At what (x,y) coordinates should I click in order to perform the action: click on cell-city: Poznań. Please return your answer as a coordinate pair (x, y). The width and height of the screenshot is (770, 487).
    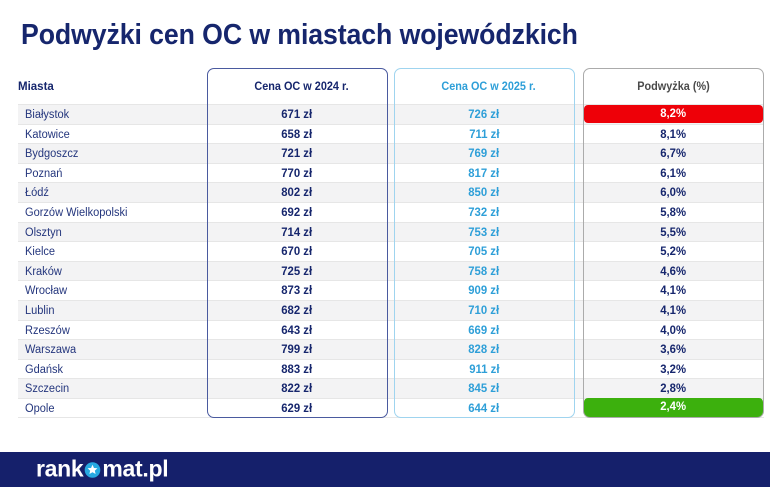
    Looking at the image, I should click on (44, 173).